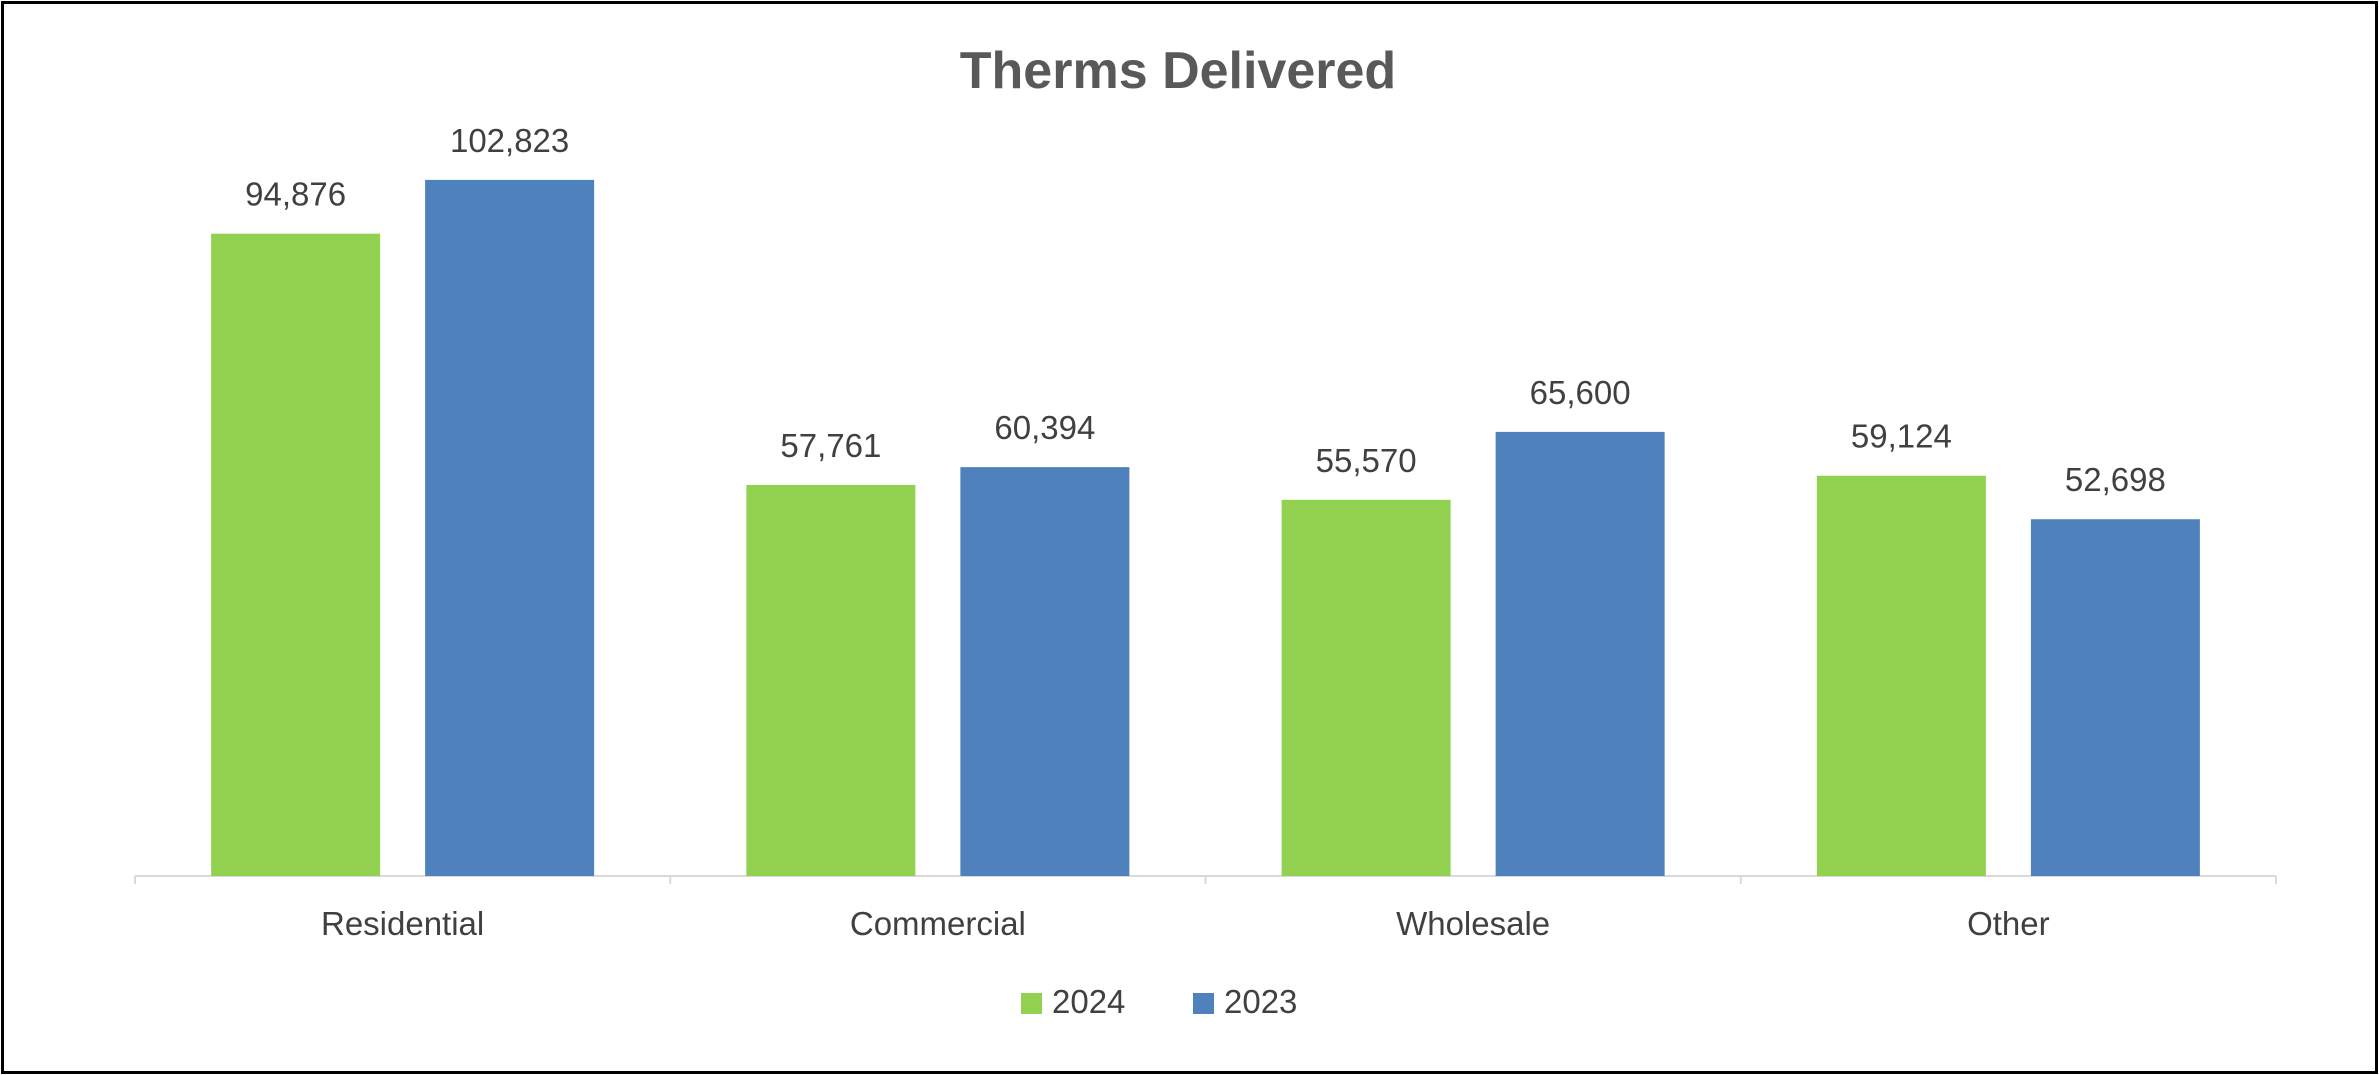  I want to click on data-label-commercial-2023: 60,394, so click(1044, 427).